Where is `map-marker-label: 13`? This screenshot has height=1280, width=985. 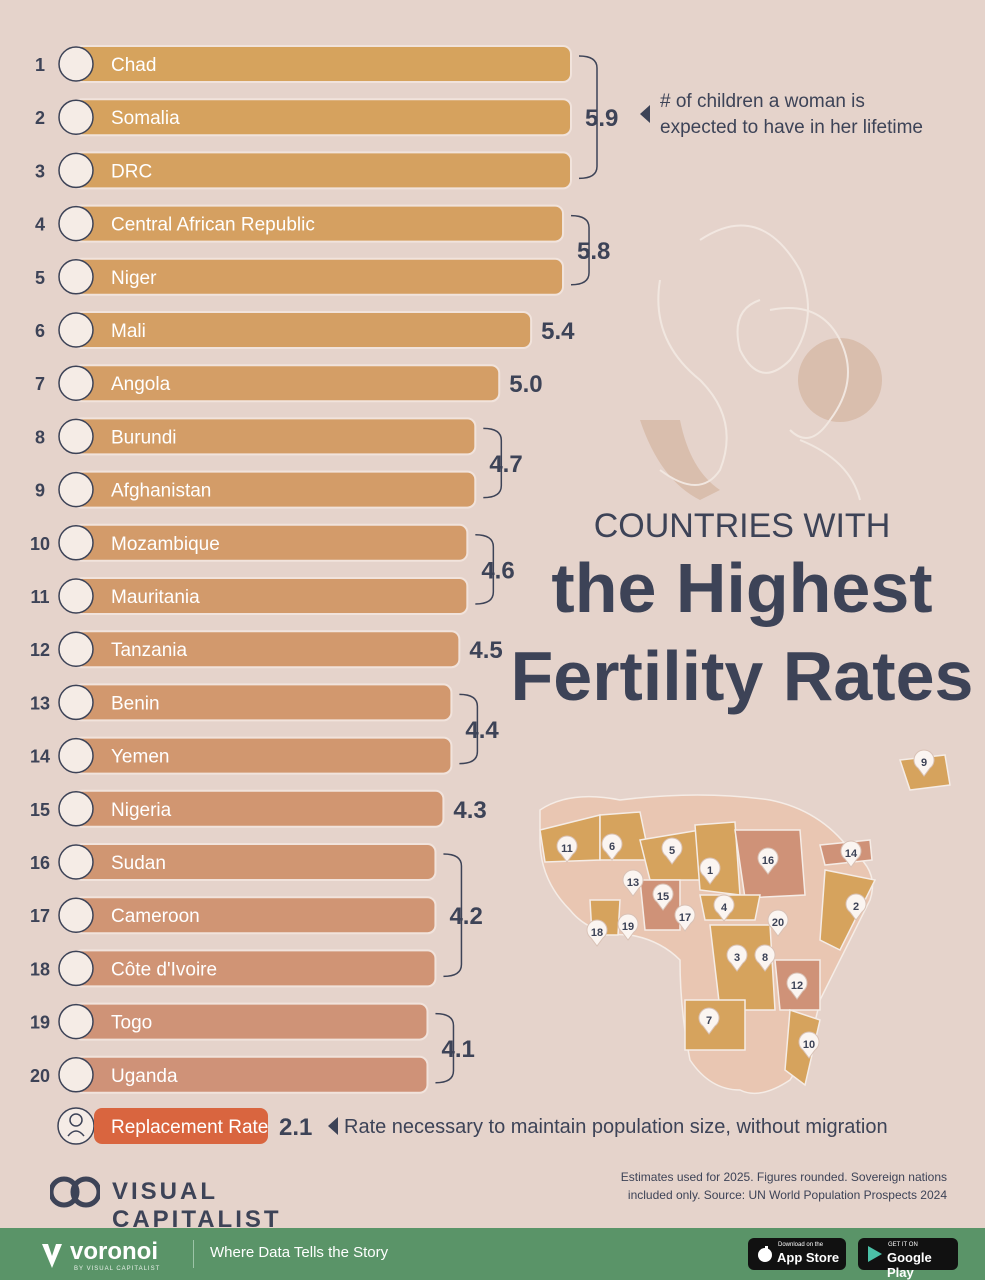
map-marker-label: 13 is located at coordinates (633, 883).